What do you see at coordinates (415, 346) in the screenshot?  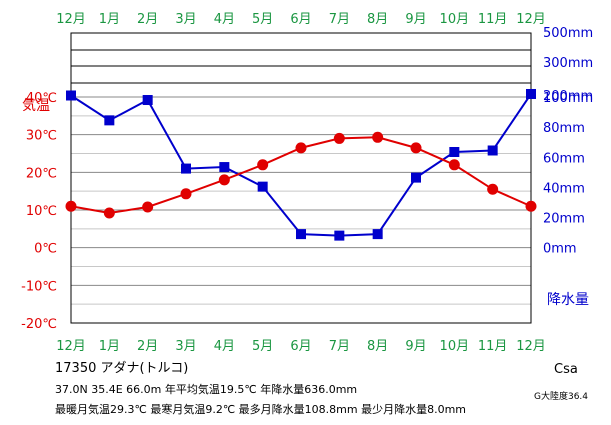 I see `month-label-bottom: 9月` at bounding box center [415, 346].